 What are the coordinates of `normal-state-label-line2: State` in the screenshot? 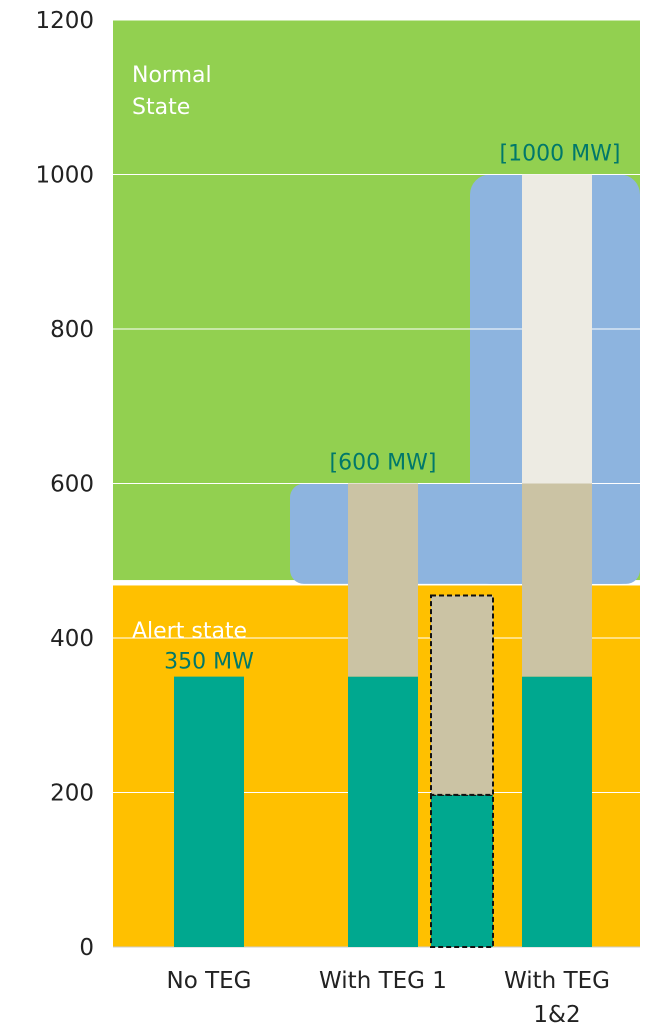 It's located at (161, 107).